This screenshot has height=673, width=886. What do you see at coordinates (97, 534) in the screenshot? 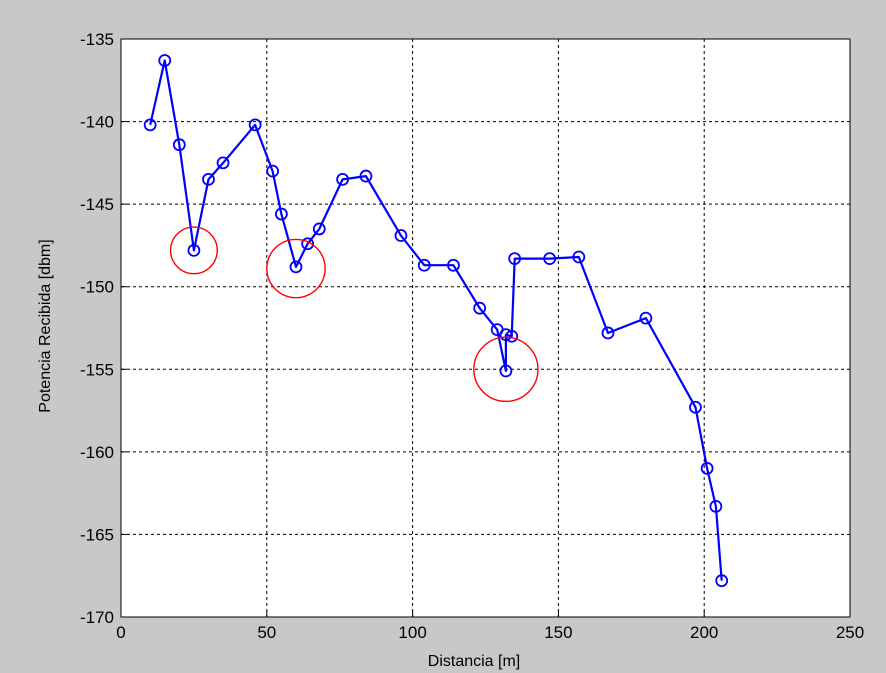
I see `y-tick-label: -165` at bounding box center [97, 534].